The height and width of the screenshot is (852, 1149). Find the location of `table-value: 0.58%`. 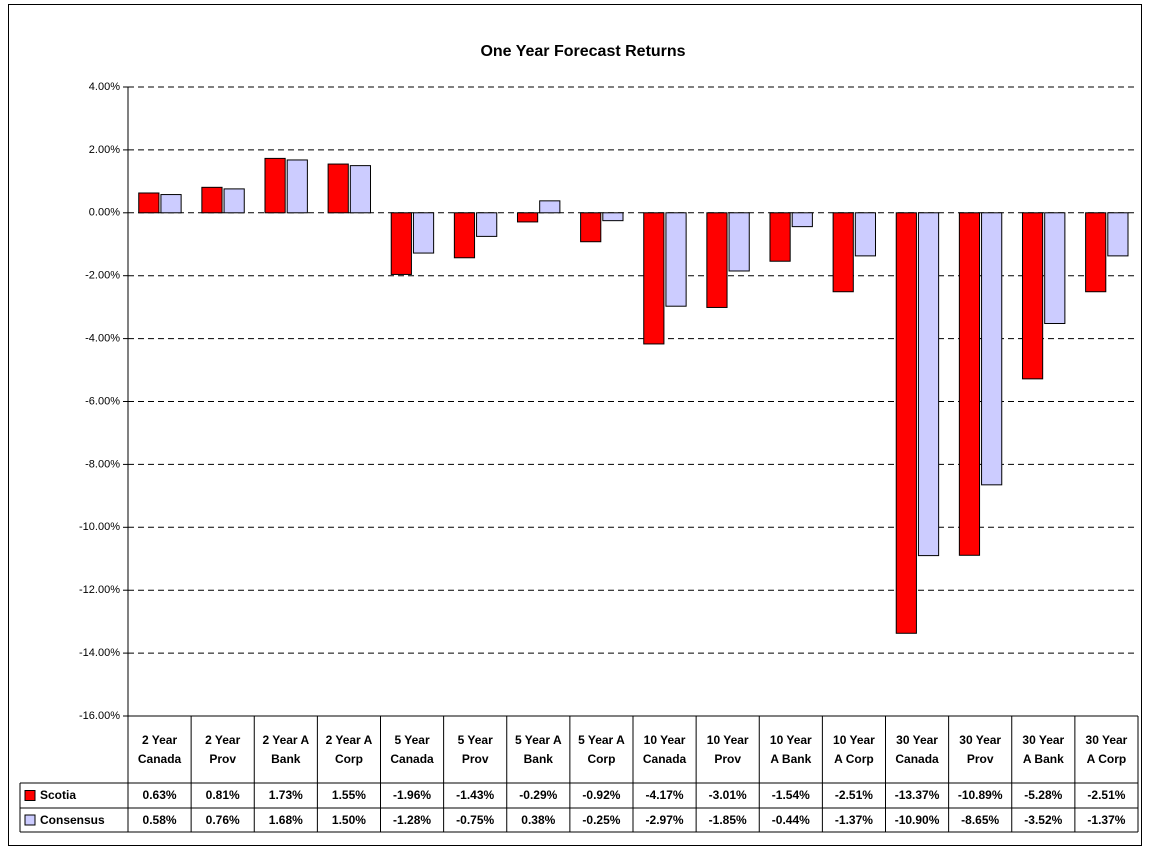

table-value: 0.58% is located at coordinates (159, 819).